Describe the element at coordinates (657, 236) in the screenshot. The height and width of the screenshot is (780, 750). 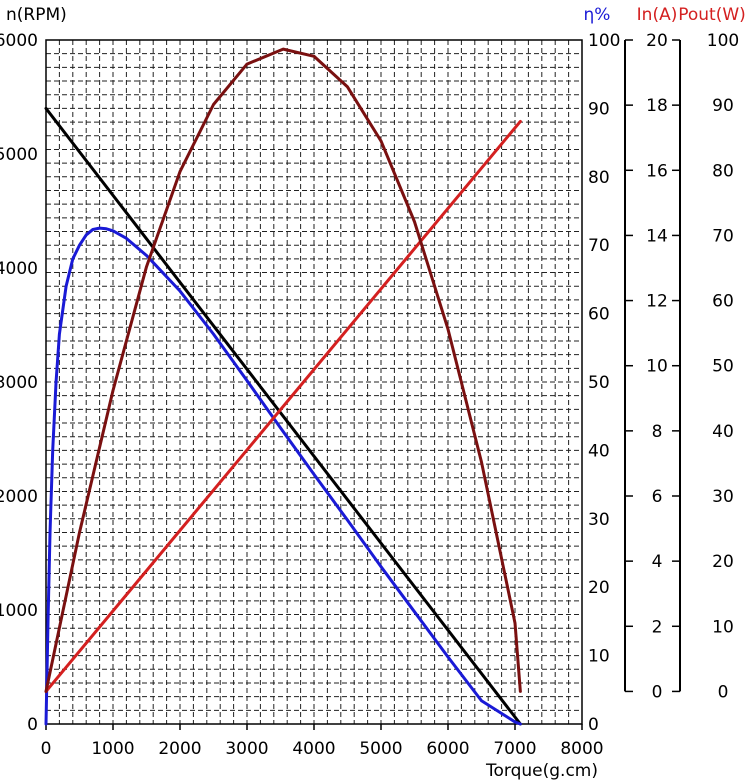
I see `in-tick-label: 14` at that location.